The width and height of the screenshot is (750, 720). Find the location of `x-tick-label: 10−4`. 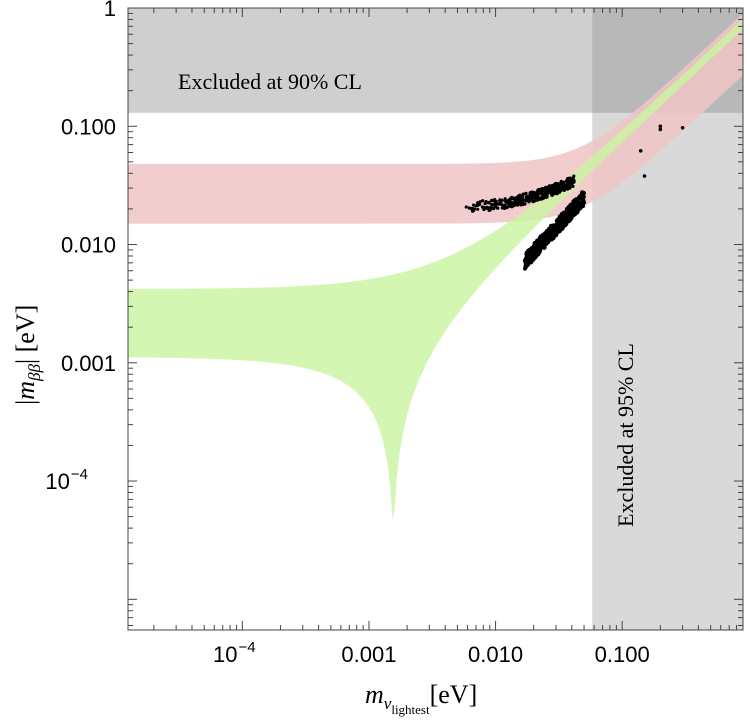

x-tick-label: 10−4 is located at coordinates (234, 653).